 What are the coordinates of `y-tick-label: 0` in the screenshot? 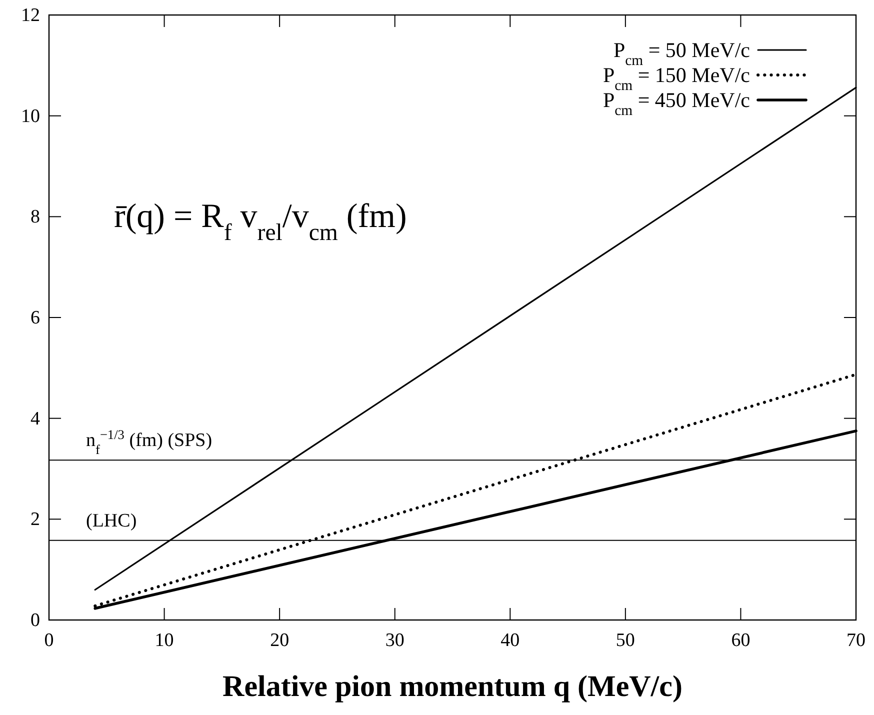 It's located at (35, 620).